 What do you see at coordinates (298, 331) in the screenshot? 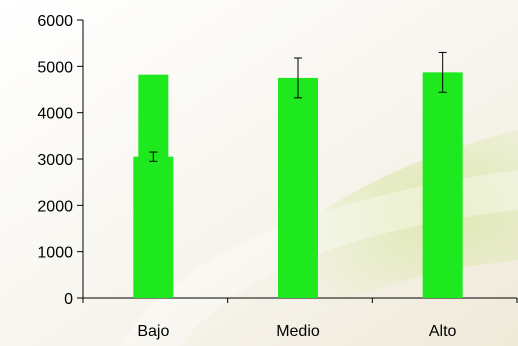
I see `x-tick-label: Medio` at bounding box center [298, 331].